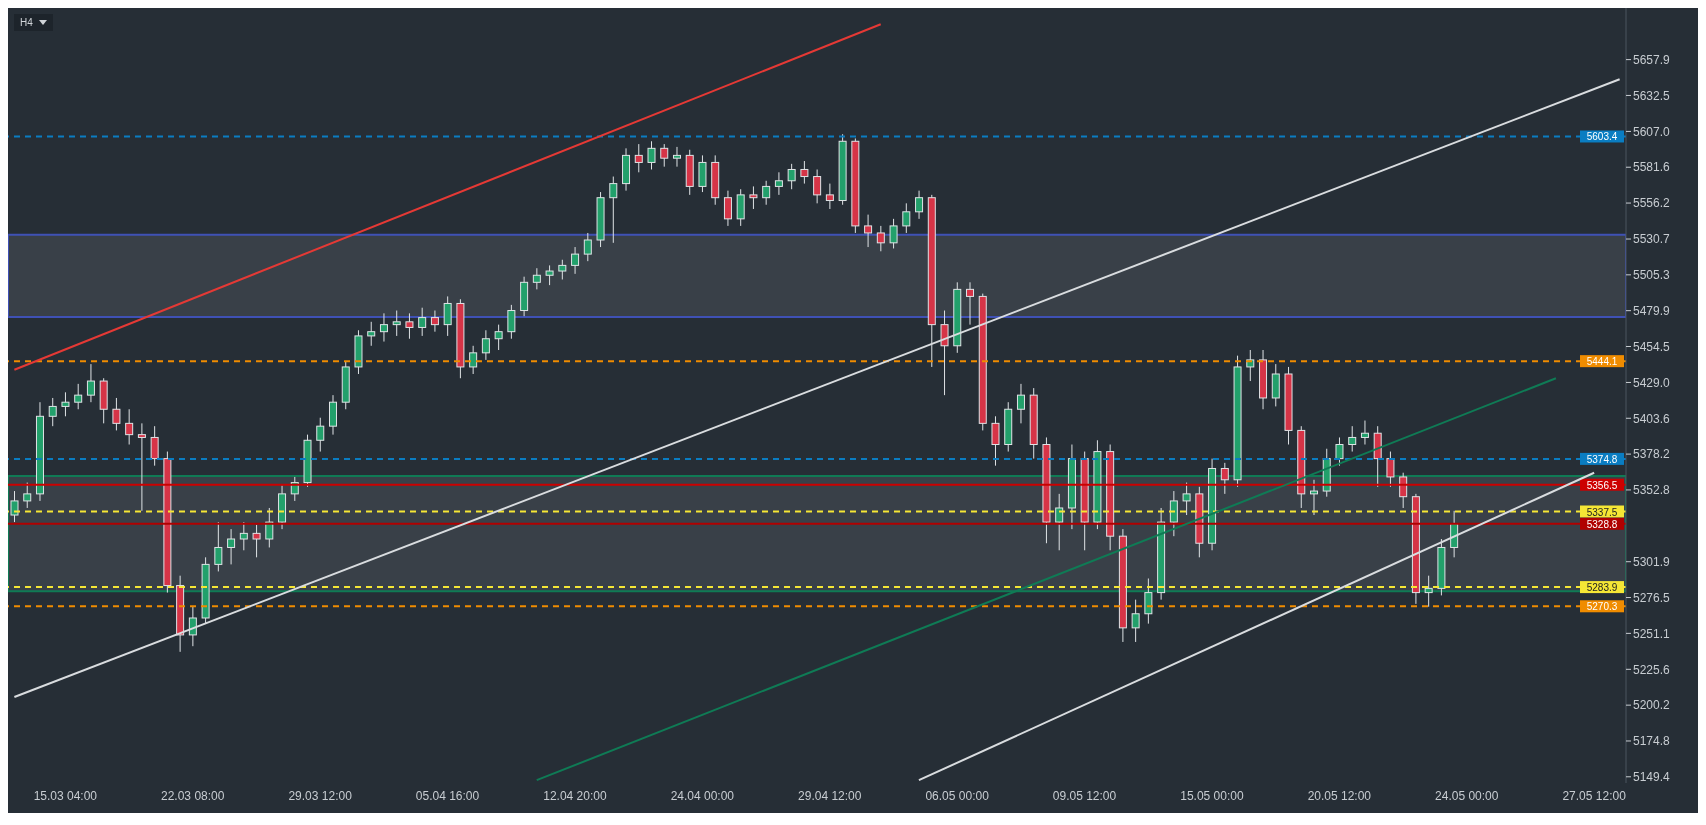 Image resolution: width=1706 pixels, height=825 pixels. Describe the element at coordinates (1602, 459) in the screenshot. I see `ref-line-label: 5374.8` at that location.